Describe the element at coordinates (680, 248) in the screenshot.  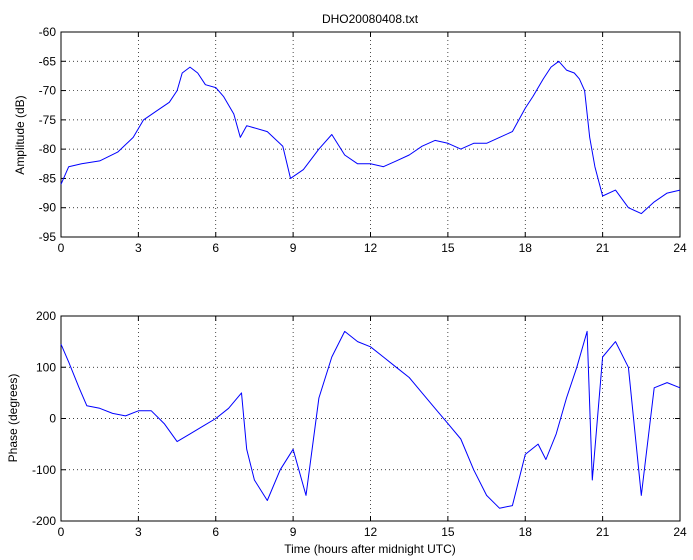
I see `amplitude-x-tick-label: 24` at that location.